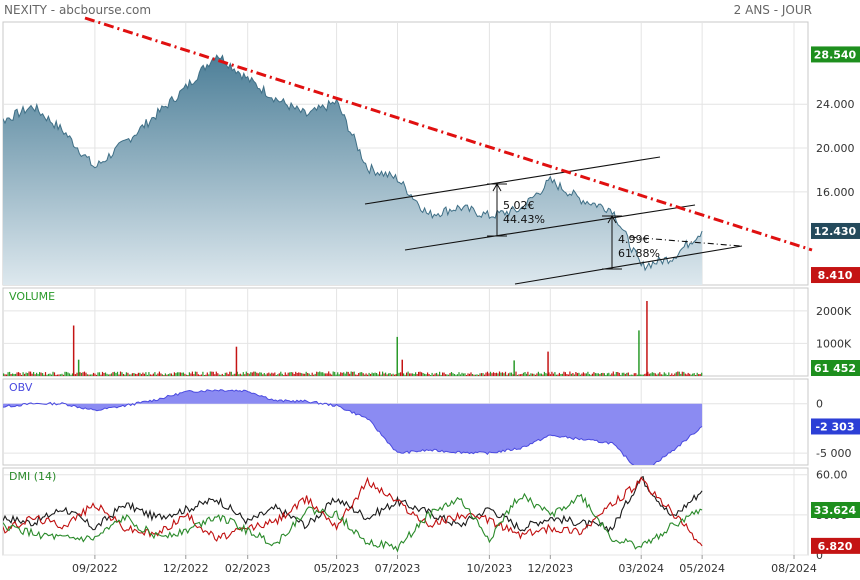 This screenshot has height=580, width=860. What do you see at coordinates (835, 275) in the screenshot?
I see `price-badge-2-bg` at bounding box center [835, 275].